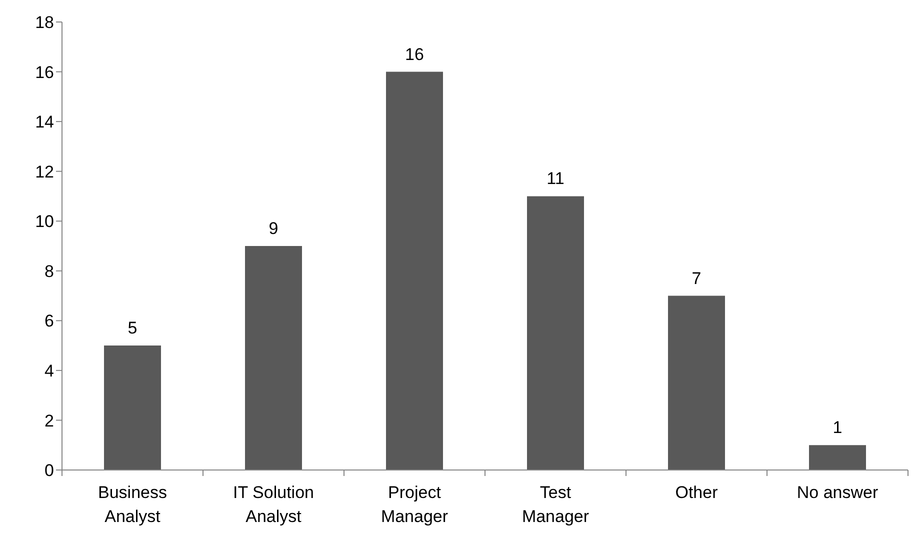  I want to click on x-tick-label: Business Analyst, so click(132, 504).